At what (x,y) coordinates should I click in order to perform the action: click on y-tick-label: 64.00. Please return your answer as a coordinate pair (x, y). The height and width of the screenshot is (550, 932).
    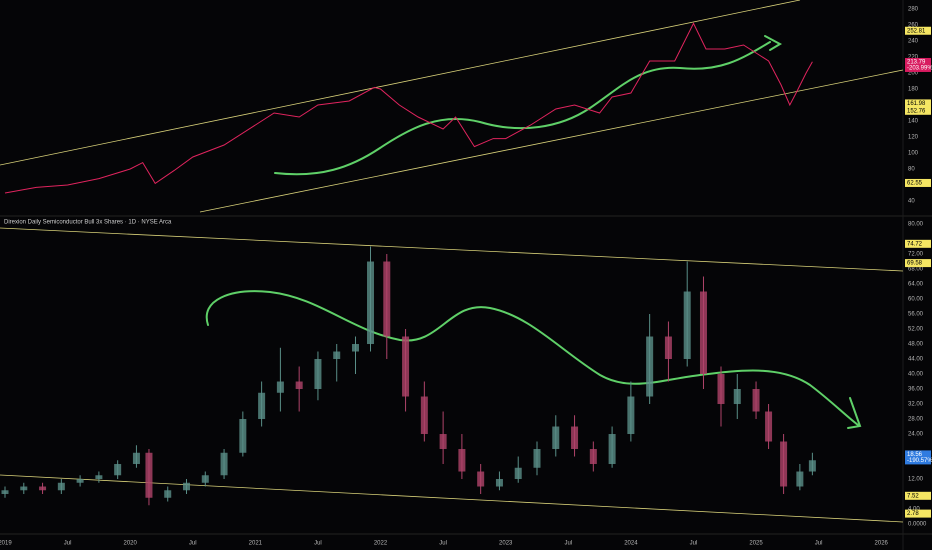
    Looking at the image, I should click on (916, 285).